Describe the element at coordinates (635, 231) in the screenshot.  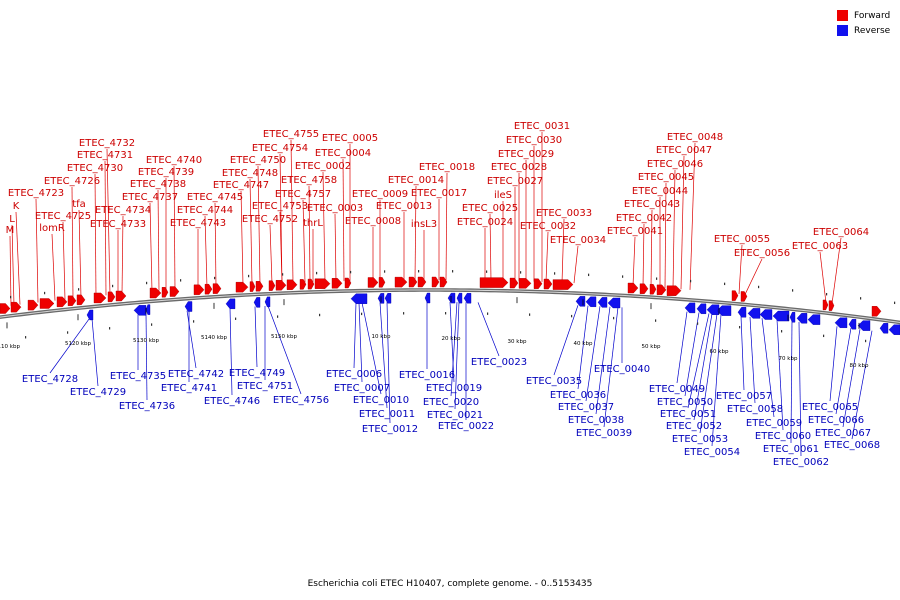
I see `forward-gene-label: ETEC_0041` at that location.